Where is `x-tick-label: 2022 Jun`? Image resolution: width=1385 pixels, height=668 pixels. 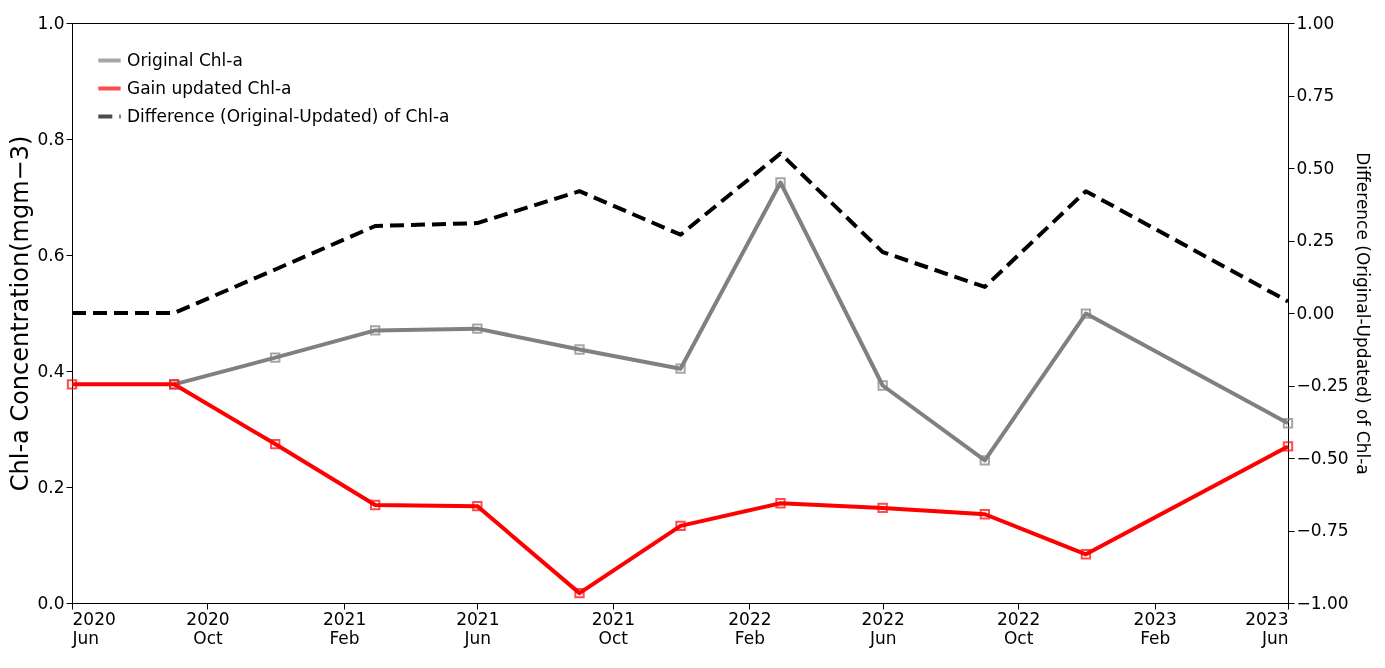 x-tick-label: 2022 Jun is located at coordinates (883, 628).